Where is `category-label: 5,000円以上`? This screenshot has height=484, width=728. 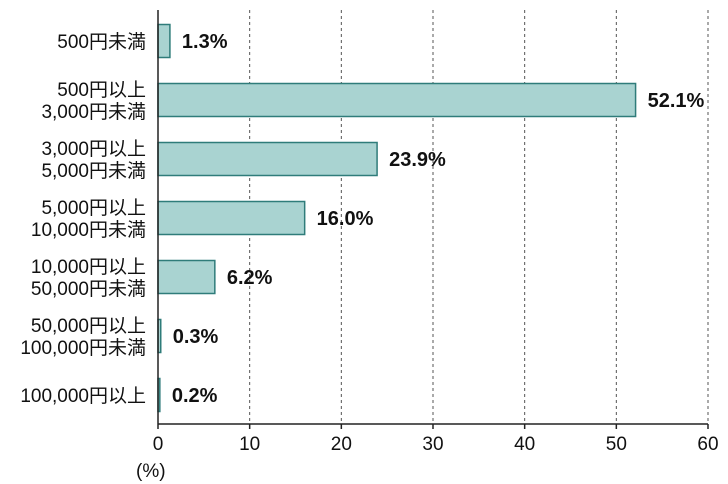
category-label: 5,000円以上 is located at coordinates (93, 208).